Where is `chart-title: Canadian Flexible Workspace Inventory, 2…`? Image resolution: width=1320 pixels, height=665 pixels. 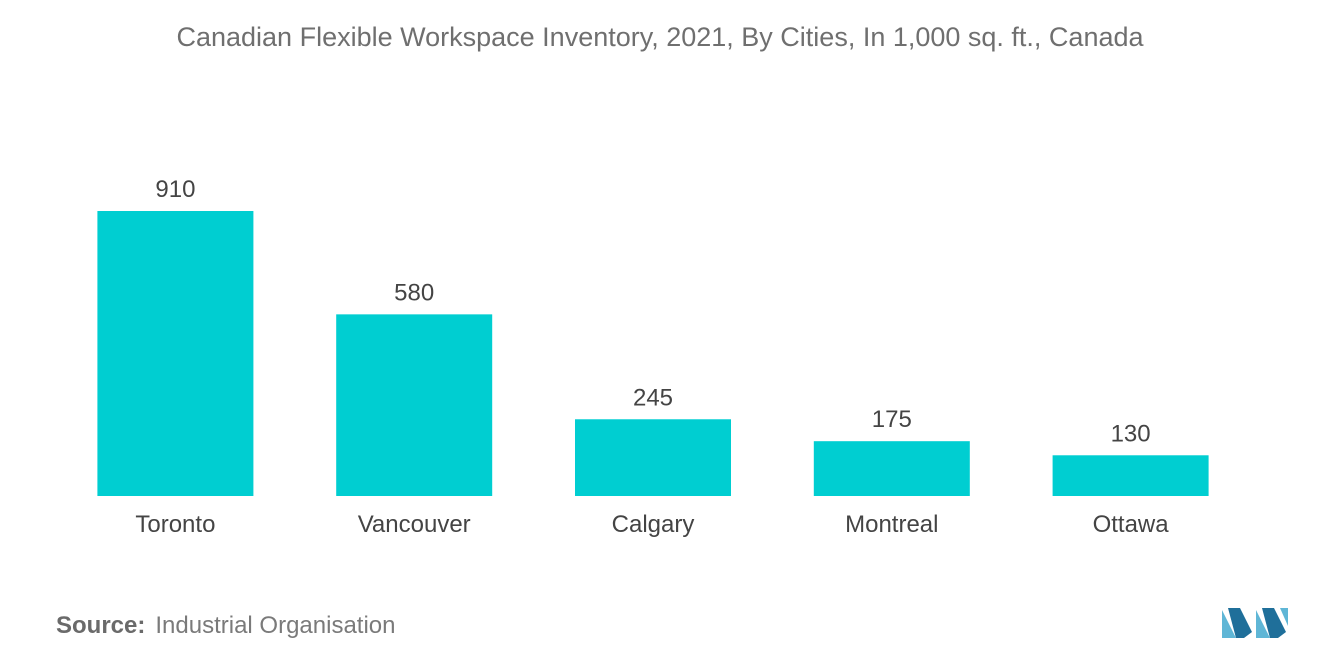 chart-title: Canadian Flexible Workspace Inventory, 2… is located at coordinates (660, 37).